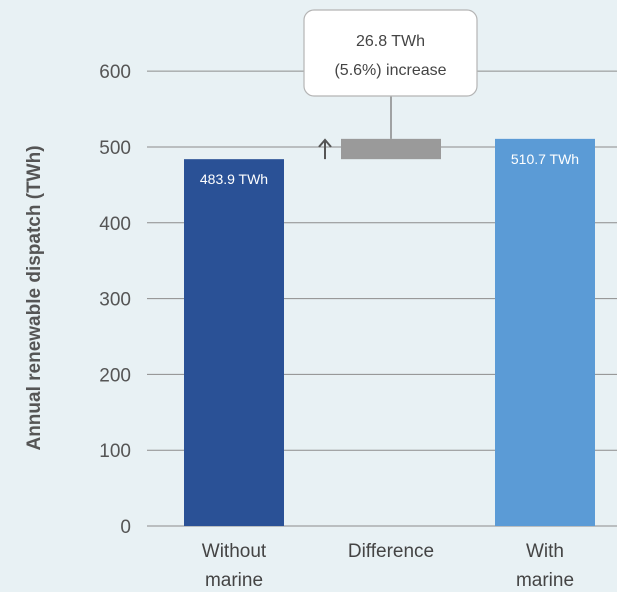 The width and height of the screenshot is (617, 592). What do you see at coordinates (390, 41) in the screenshot?
I see `callout-line-1: 26.8 TWh` at bounding box center [390, 41].